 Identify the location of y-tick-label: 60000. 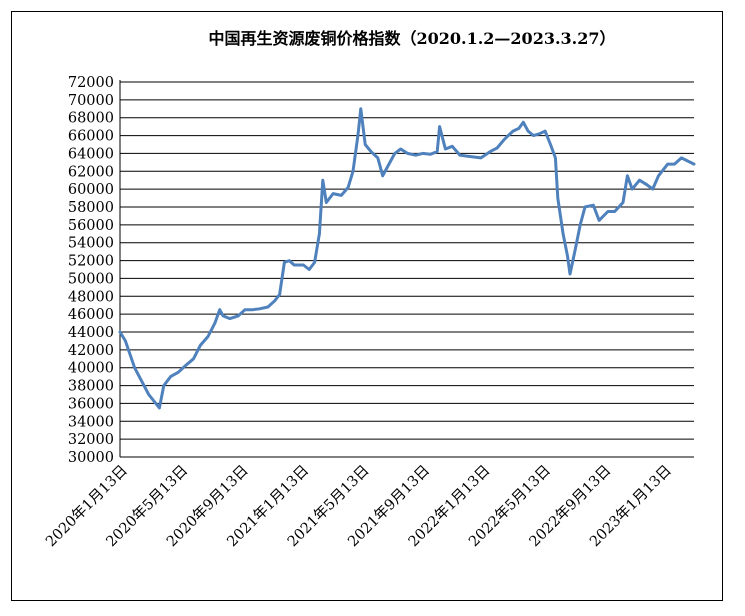
(91, 190).